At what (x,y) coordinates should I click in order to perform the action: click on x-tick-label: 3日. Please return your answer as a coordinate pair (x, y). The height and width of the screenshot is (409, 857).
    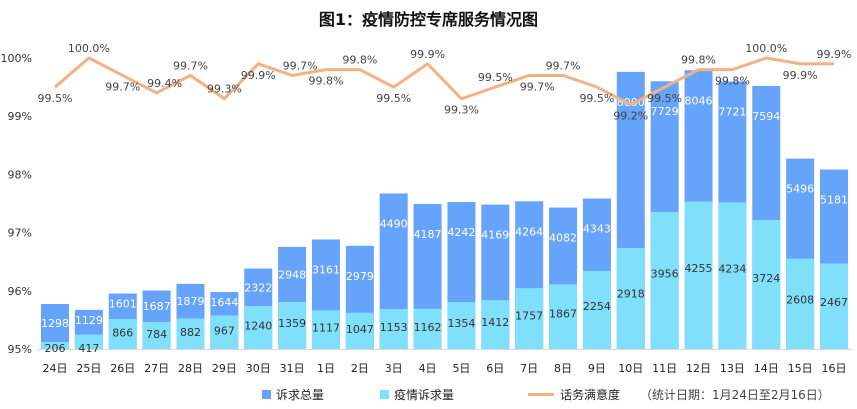
    Looking at the image, I should click on (394, 368).